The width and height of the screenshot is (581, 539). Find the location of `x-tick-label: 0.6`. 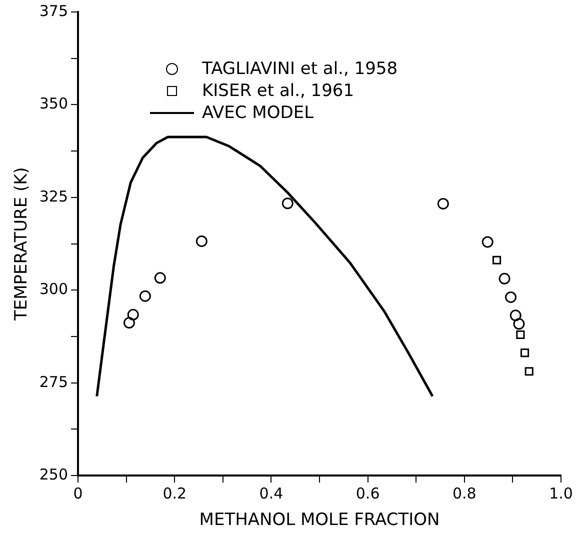

x-tick-label: 0.6 is located at coordinates (368, 493).